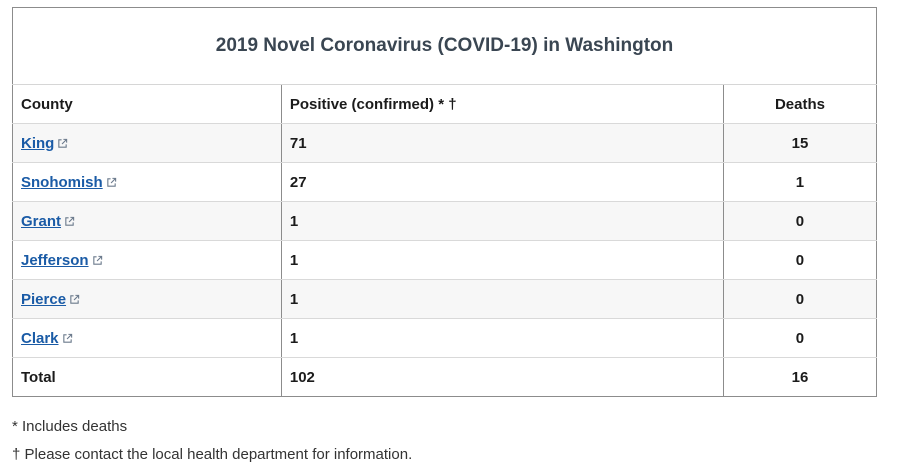 The height and width of the screenshot is (470, 898). Describe the element at coordinates (147, 143) in the screenshot. I see `county-cell: King` at that location.